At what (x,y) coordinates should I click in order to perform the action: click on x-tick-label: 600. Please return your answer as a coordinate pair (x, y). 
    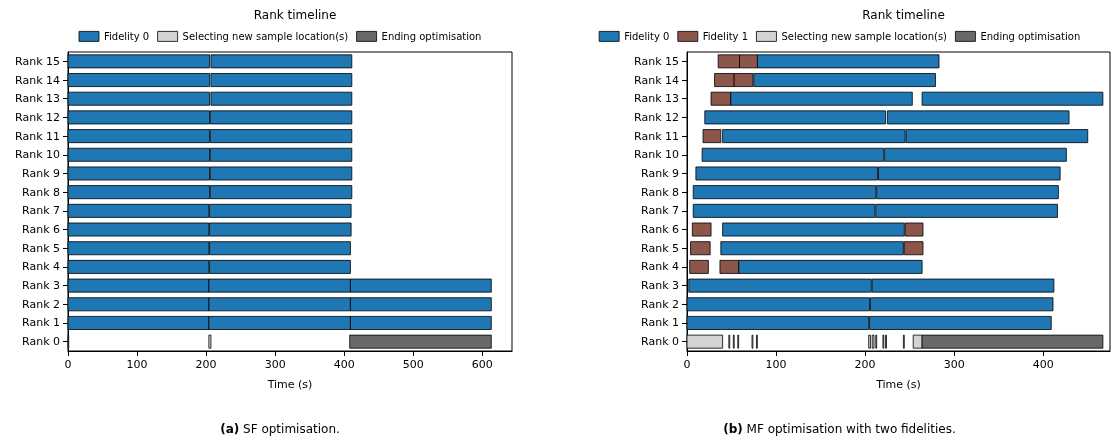
    Looking at the image, I should click on (482, 364).